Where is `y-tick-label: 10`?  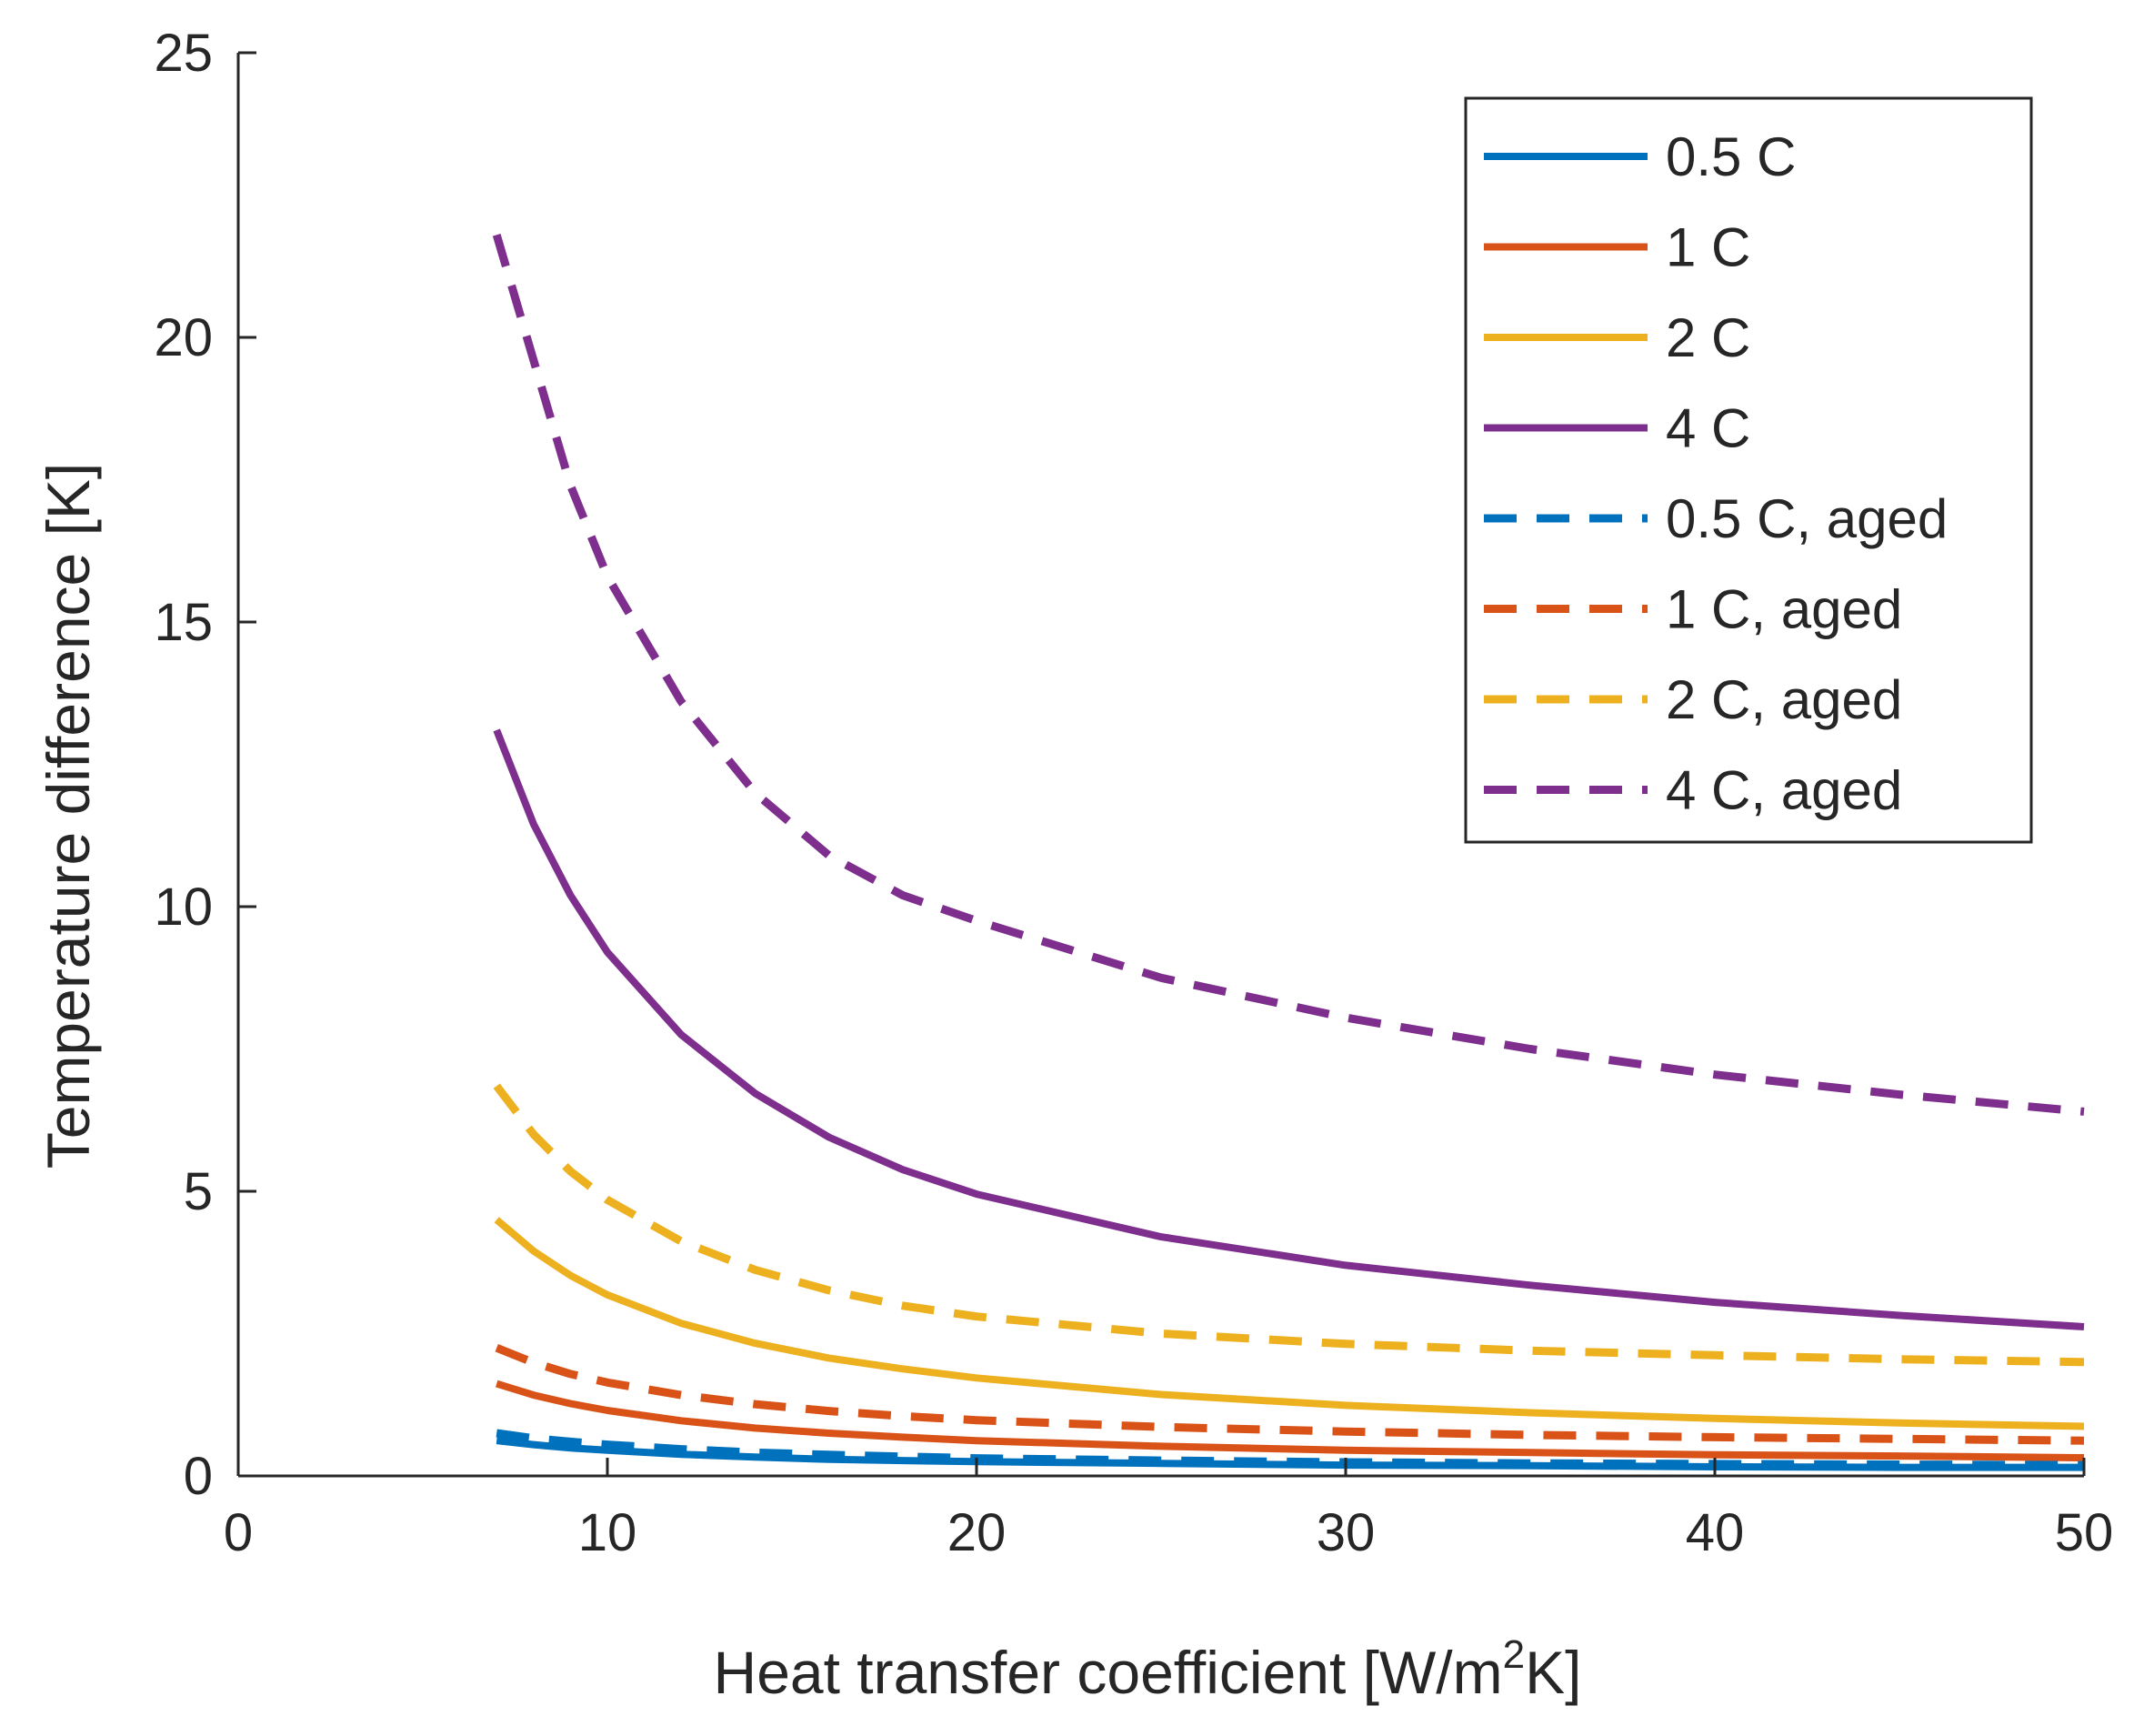
y-tick-label: 10 is located at coordinates (183, 907).